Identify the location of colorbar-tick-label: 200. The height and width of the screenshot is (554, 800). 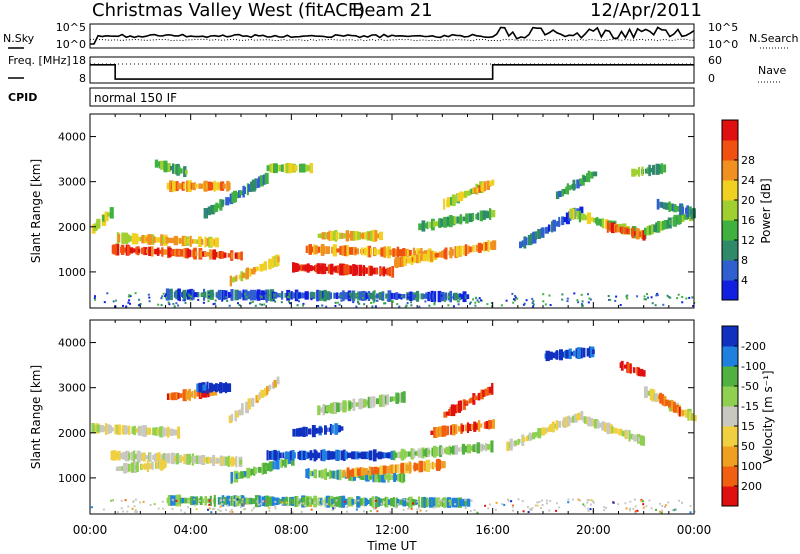
(751, 486).